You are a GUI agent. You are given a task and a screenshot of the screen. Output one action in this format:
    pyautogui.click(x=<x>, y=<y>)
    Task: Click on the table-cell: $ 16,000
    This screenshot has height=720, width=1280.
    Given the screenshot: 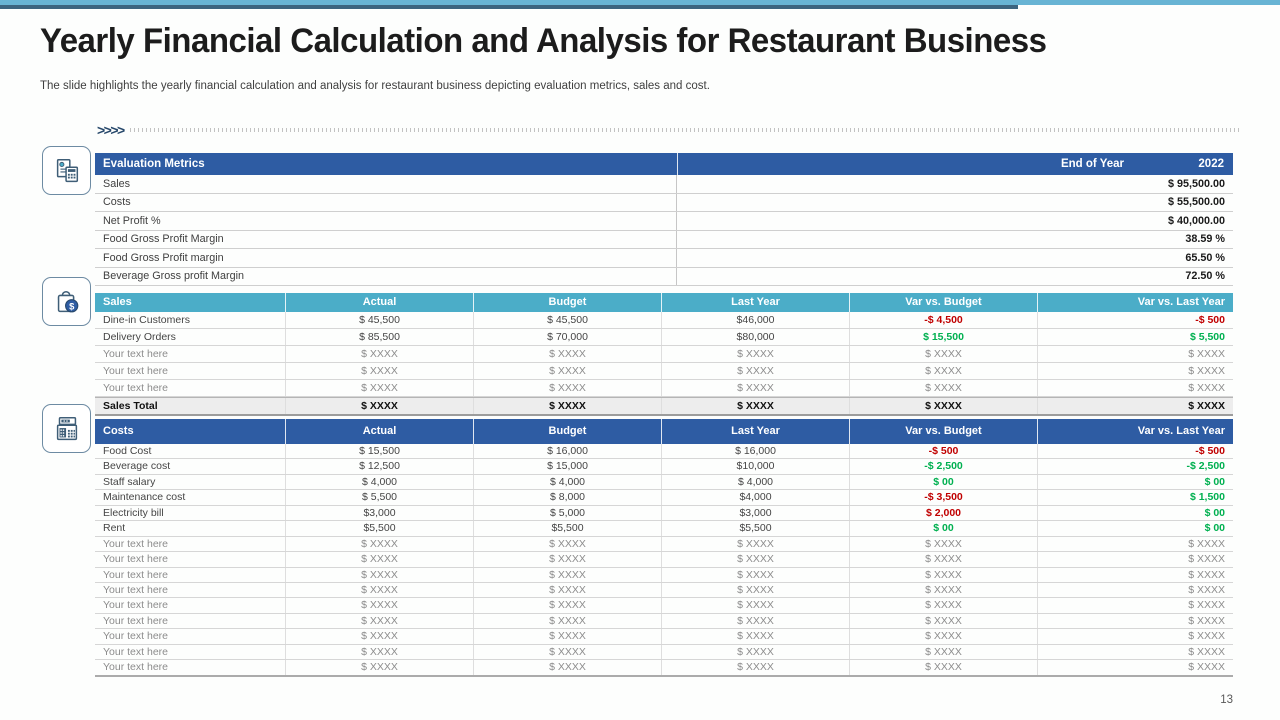 What is the action you would take?
    pyautogui.click(x=568, y=451)
    